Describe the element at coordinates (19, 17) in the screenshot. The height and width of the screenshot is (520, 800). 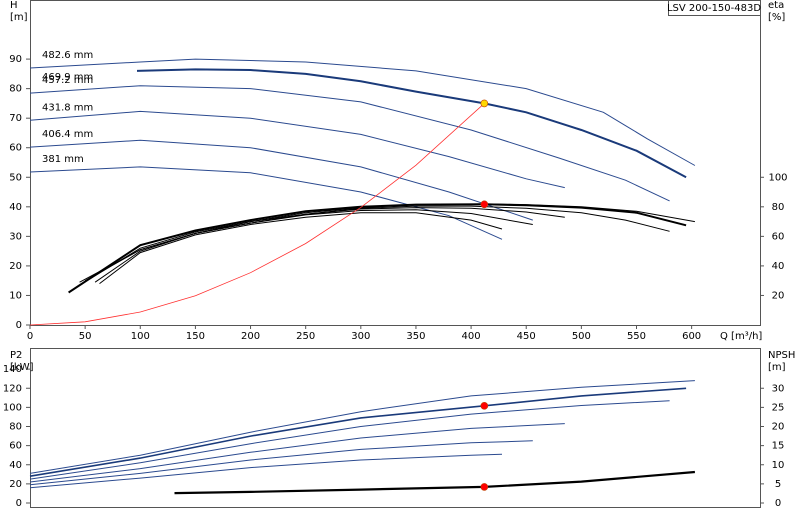
I see `y-axis-label: [m]` at that location.